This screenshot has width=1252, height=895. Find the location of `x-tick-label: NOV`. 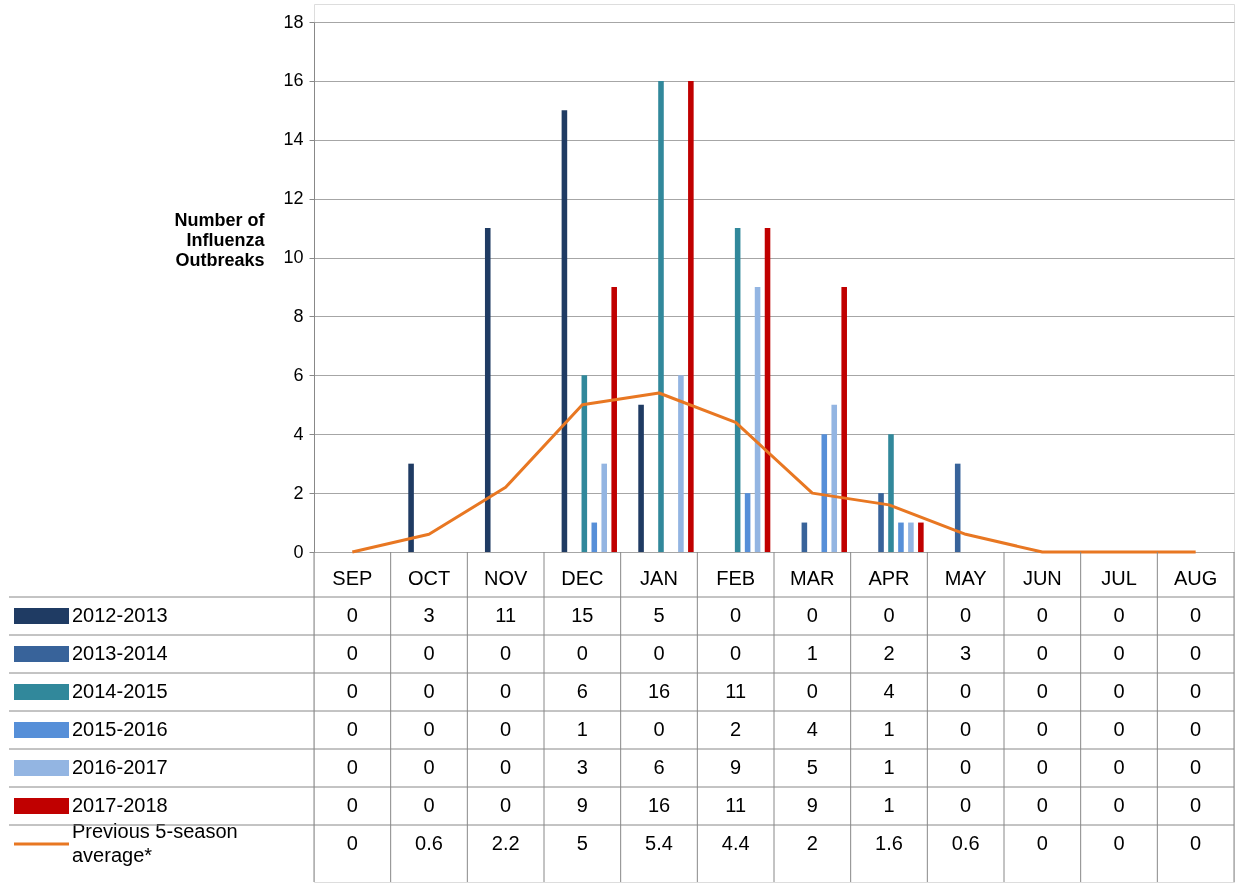

x-tick-label: NOV is located at coordinates (505, 578).